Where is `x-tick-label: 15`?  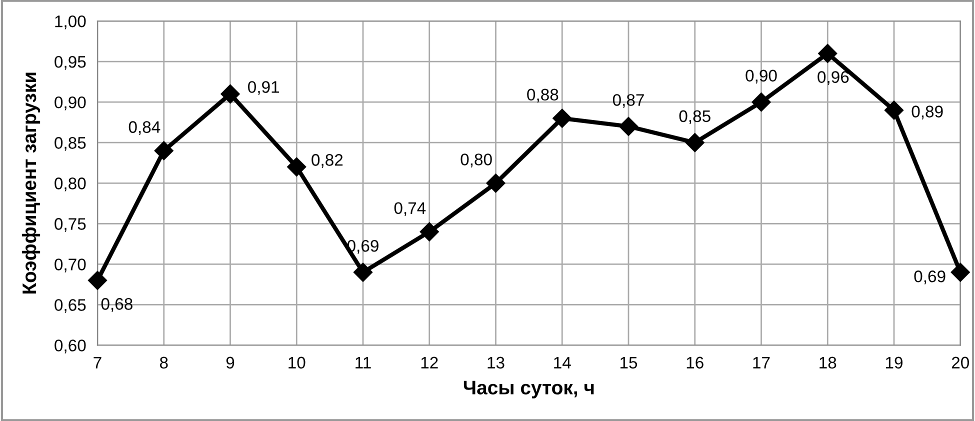
x-tick-label: 15 is located at coordinates (629, 362).